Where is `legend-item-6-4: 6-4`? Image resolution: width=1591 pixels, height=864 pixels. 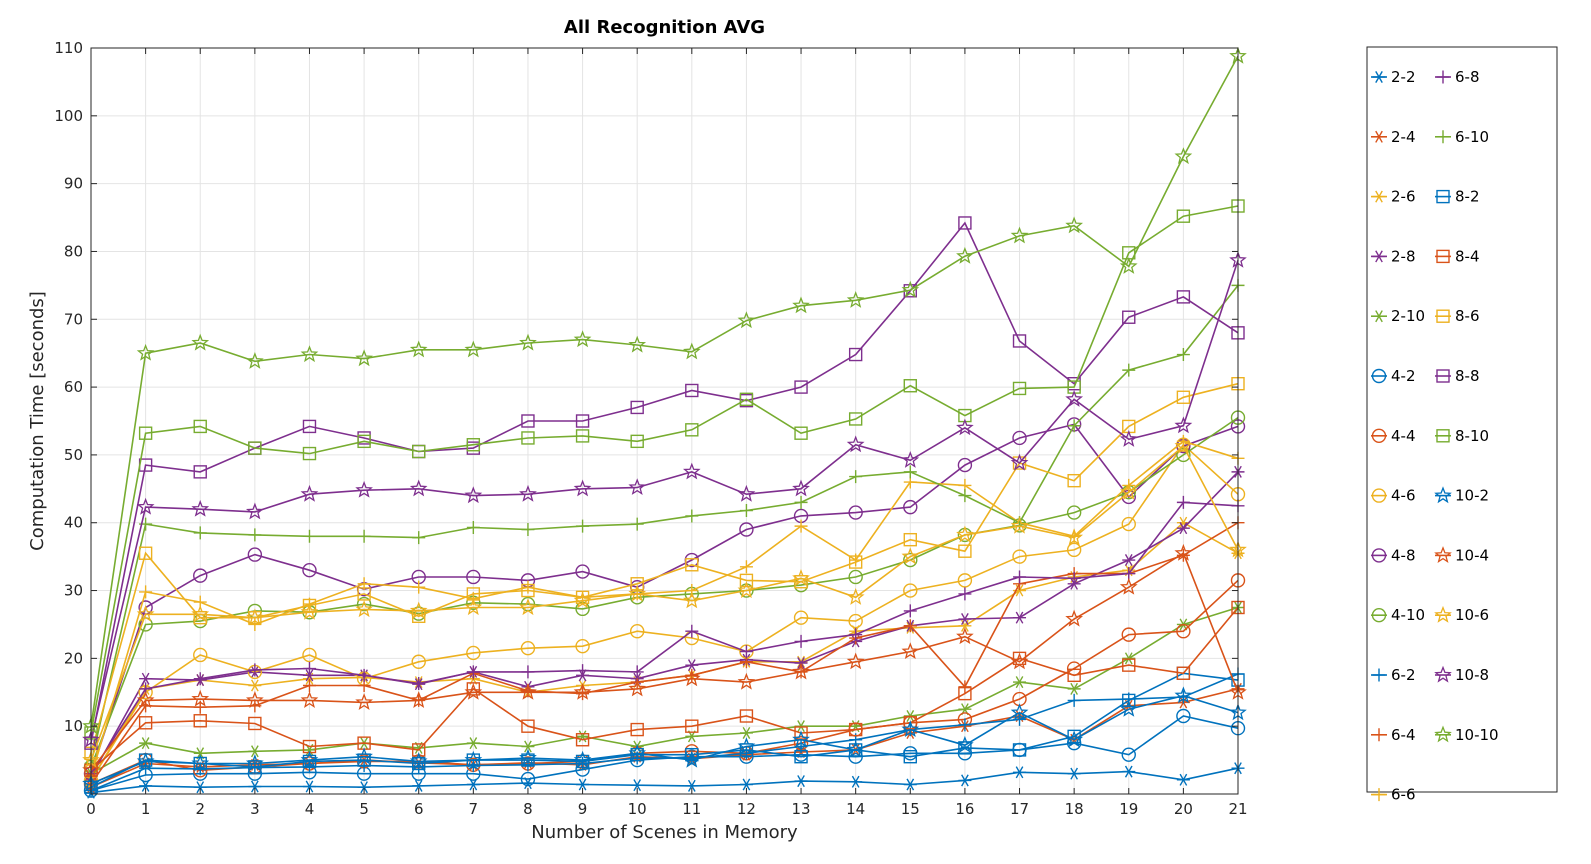
legend-item-6-4: 6-4 is located at coordinates (1393, 735).